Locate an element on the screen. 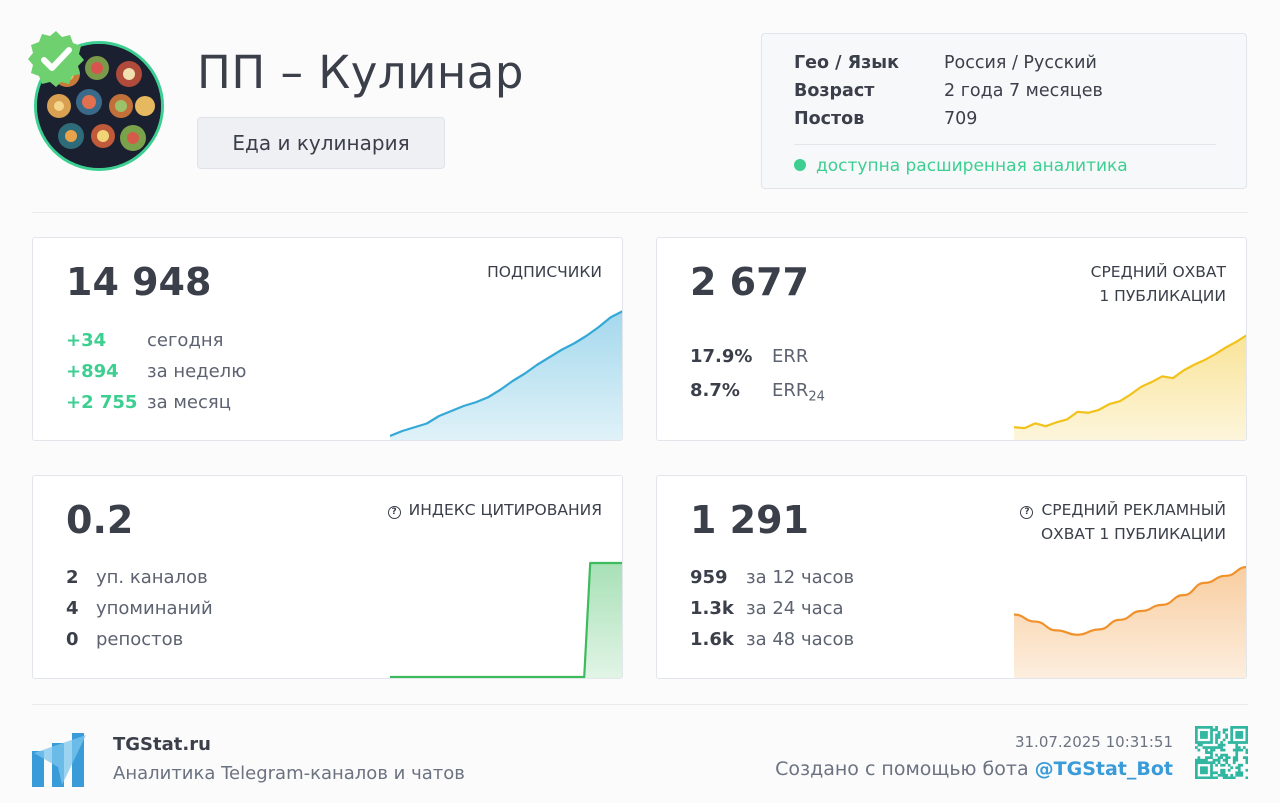  stat-value: 2 is located at coordinates (72, 577).